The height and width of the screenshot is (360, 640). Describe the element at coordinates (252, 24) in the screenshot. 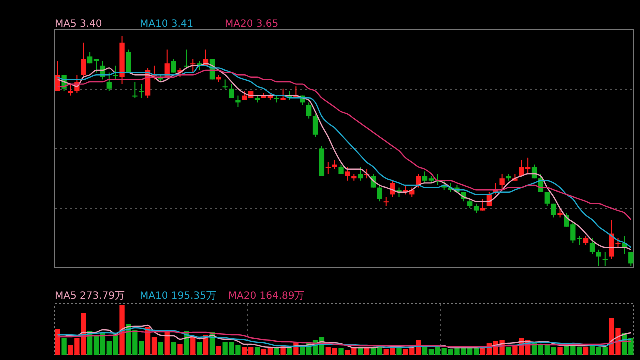

I see `text: MA20 3.65` at that location.